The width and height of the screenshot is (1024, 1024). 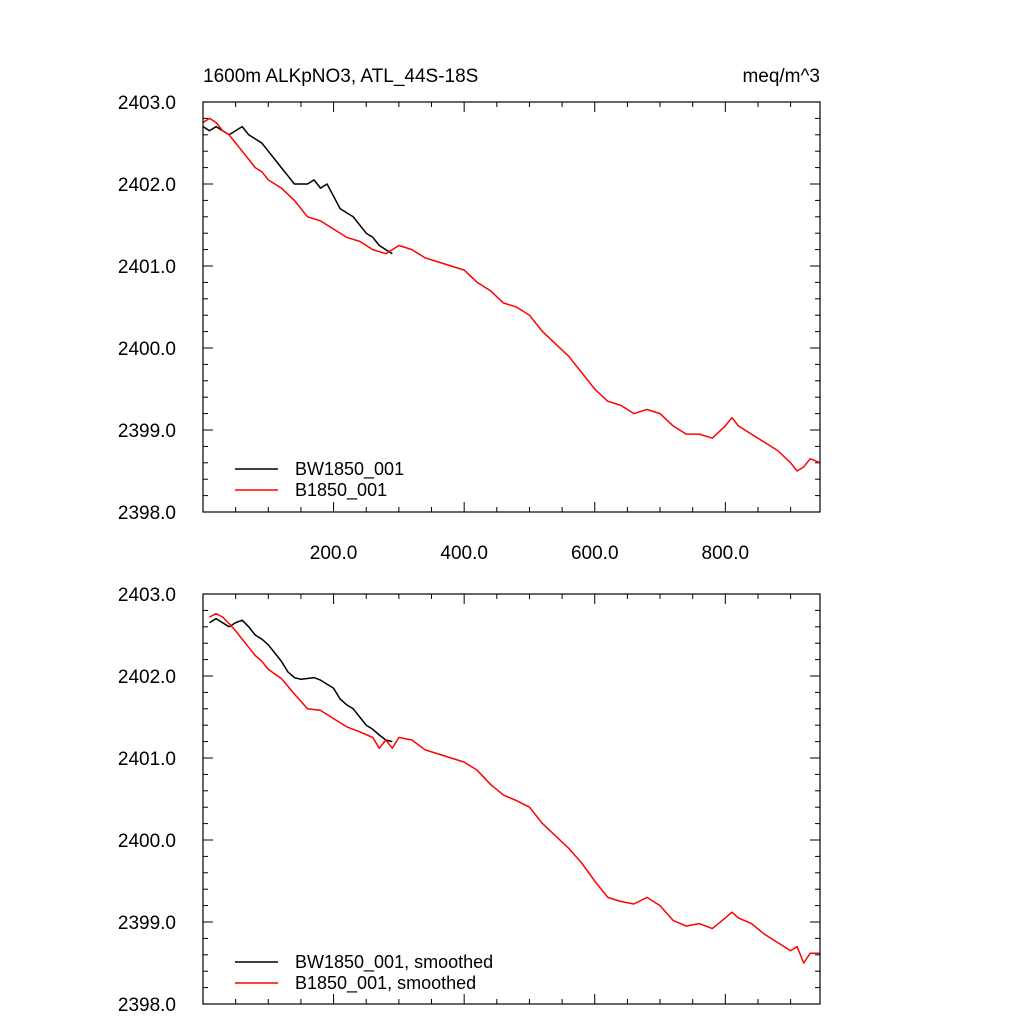 What do you see at coordinates (726, 553) in the screenshot?
I see `x-tick-label: 800.0` at bounding box center [726, 553].